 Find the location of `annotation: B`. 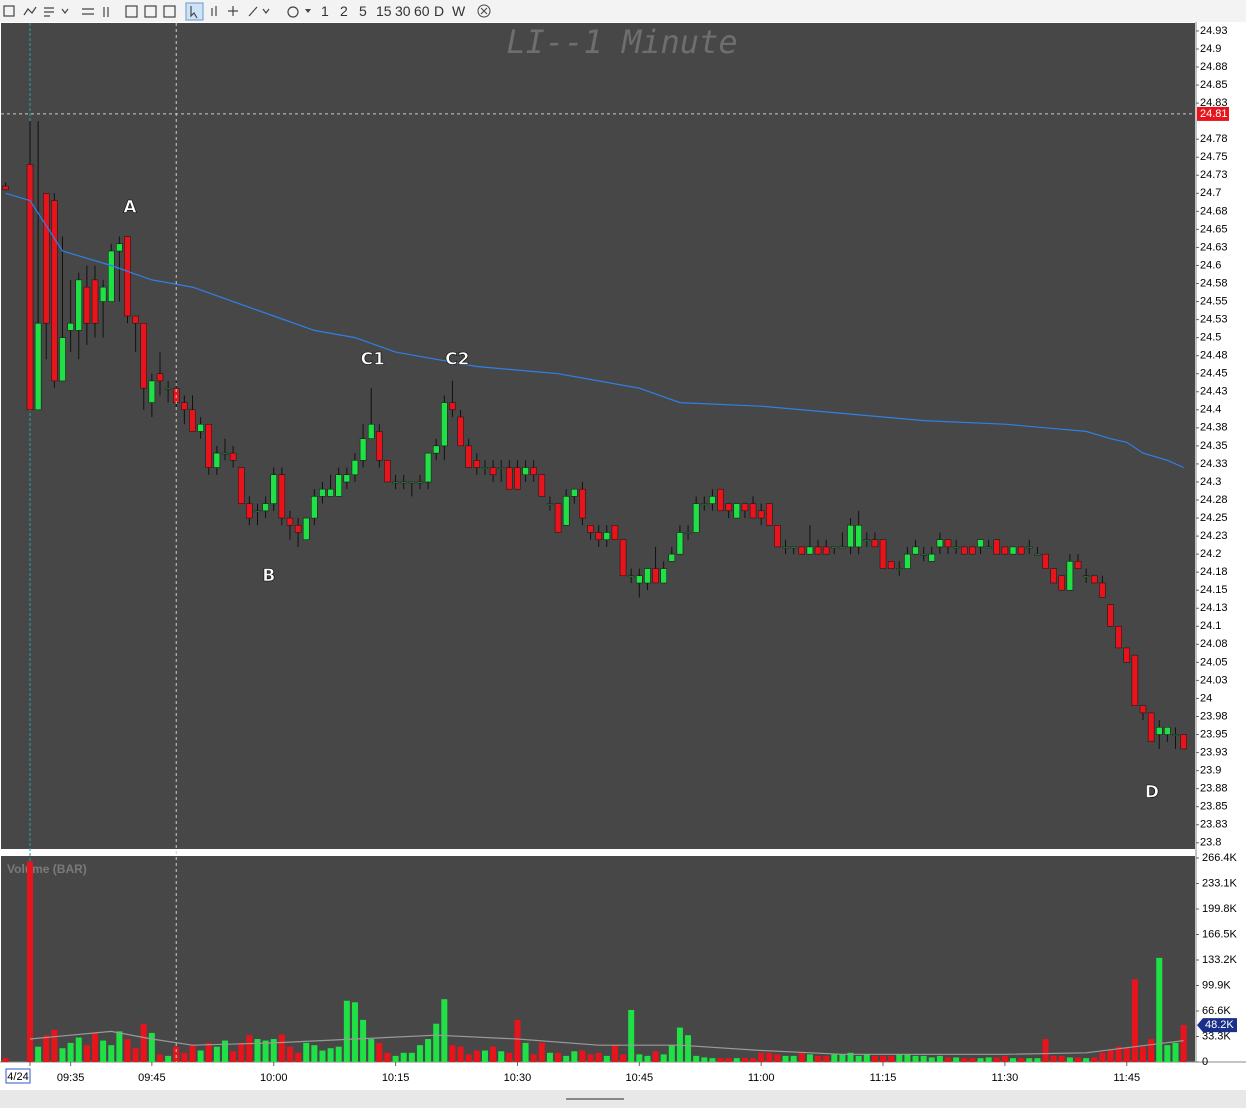

annotation: B is located at coordinates (268, 576).